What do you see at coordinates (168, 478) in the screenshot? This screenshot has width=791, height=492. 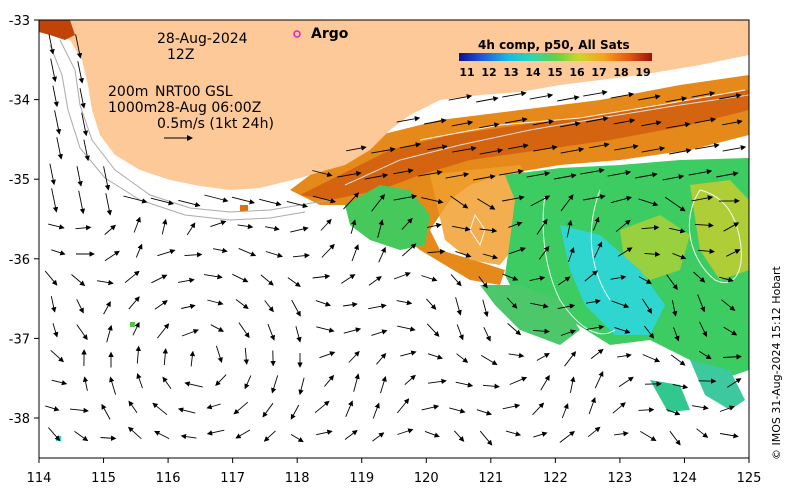 I see `x-tick-label: 116` at bounding box center [168, 478].